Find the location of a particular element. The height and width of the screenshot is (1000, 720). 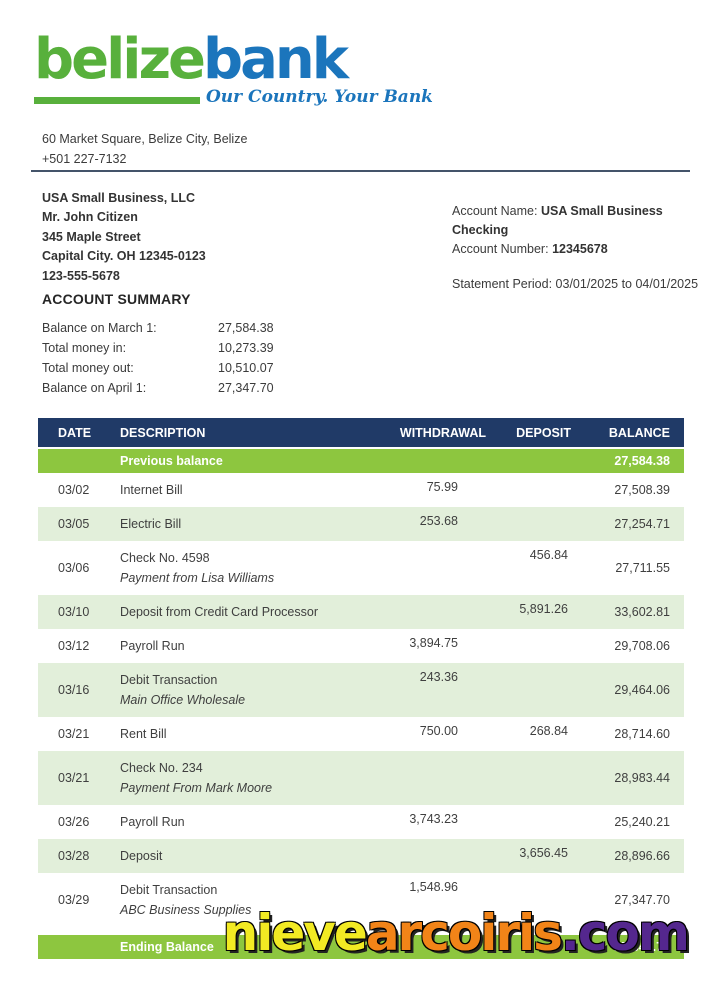

transaction-withdrawal: 3,894.75 is located at coordinates (433, 643).